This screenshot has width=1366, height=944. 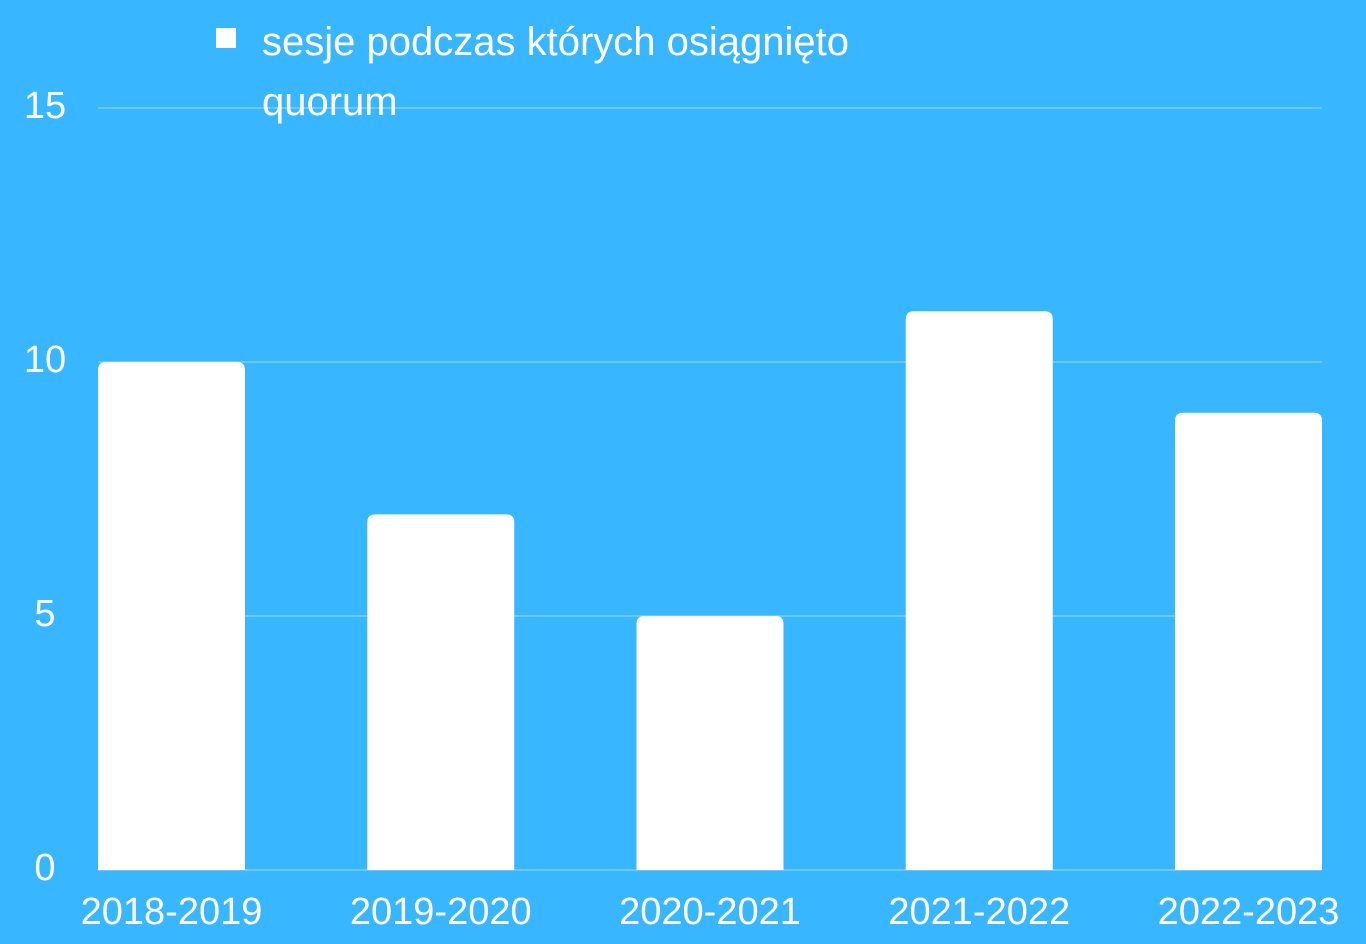 I want to click on x-tick-label: 2018-2019, so click(x=172, y=912).